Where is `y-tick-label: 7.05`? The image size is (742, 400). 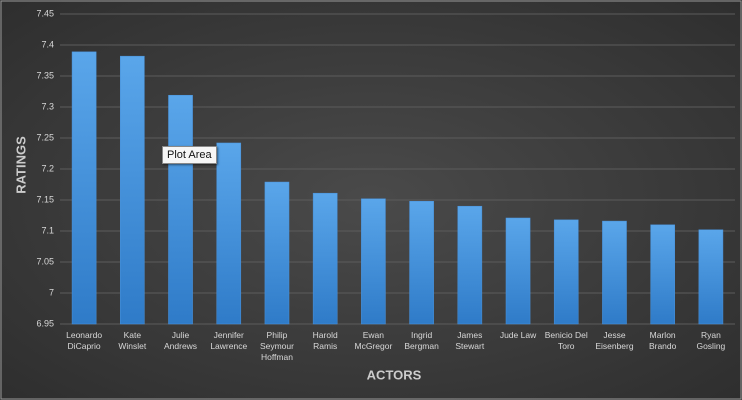 y-tick-label: 7.05 is located at coordinates (45, 261).